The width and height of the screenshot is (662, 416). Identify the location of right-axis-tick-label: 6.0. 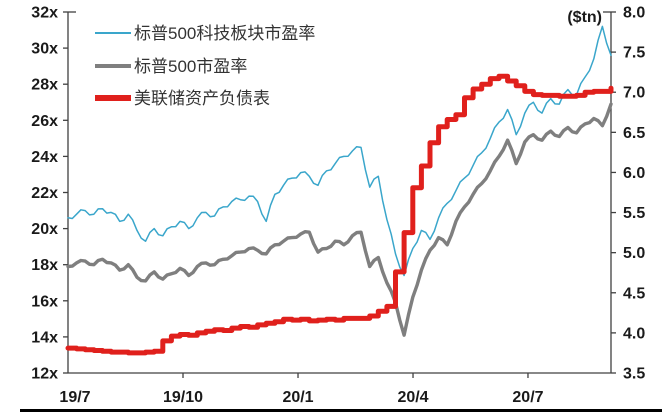
(634, 173).